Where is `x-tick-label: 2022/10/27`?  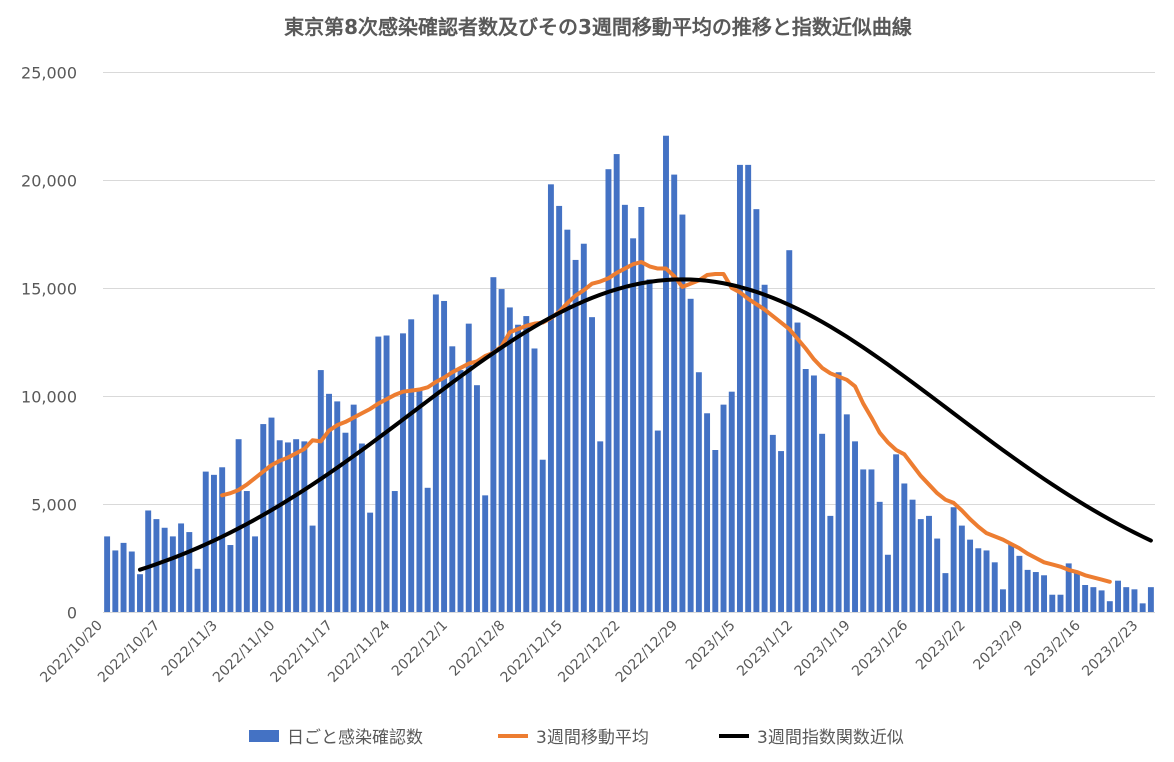 x-tick-label: 2022/10/27 is located at coordinates (129, 652).